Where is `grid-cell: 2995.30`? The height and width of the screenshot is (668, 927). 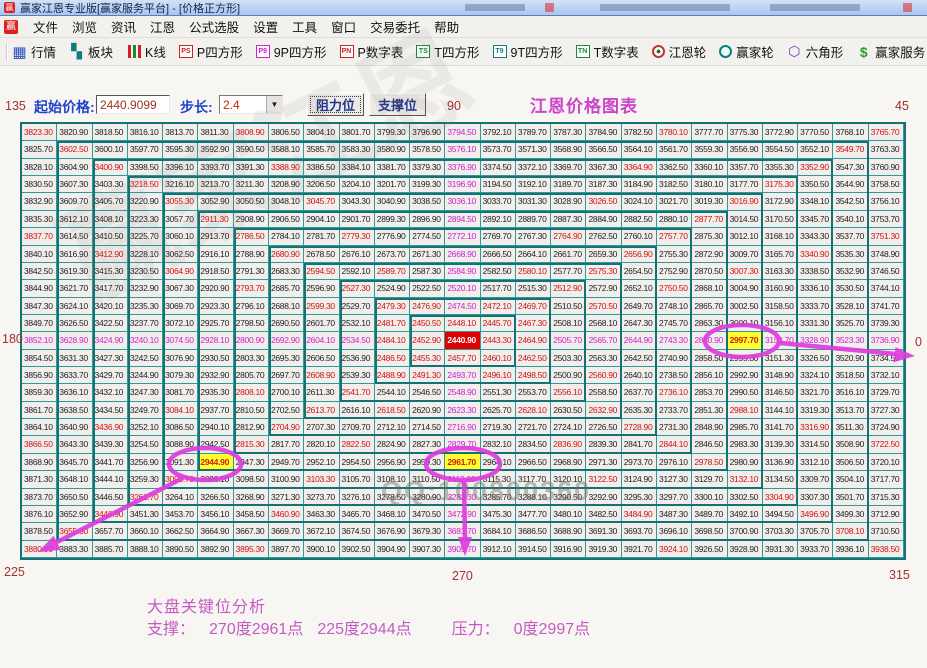 grid-cell: 2995.30 is located at coordinates (745, 358).